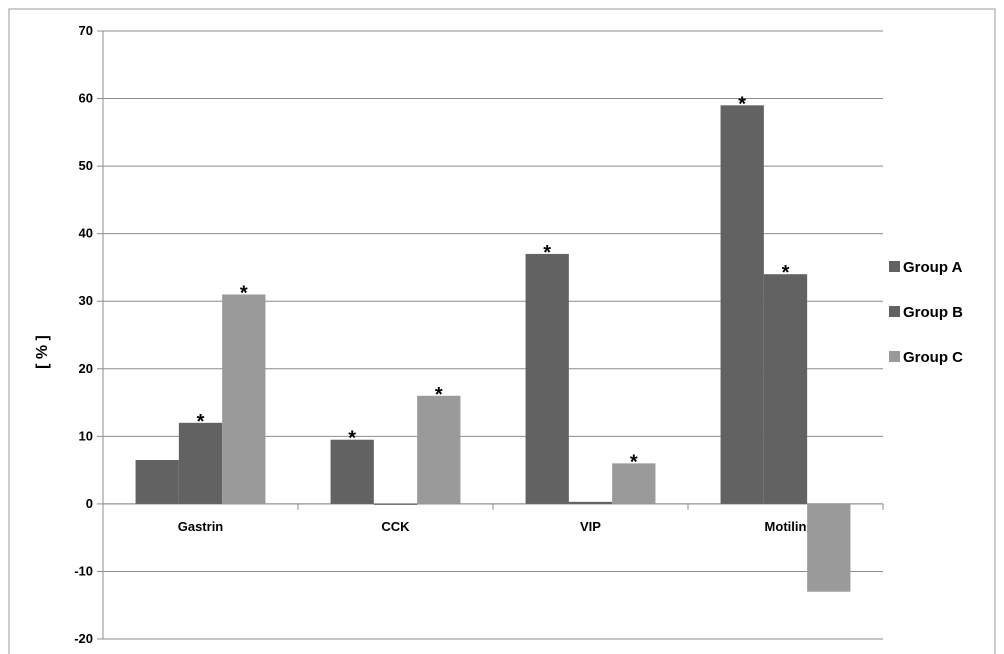 This screenshot has width=1004, height=654. Describe the element at coordinates (933, 357) in the screenshot. I see `legend-label: Group C` at that location.